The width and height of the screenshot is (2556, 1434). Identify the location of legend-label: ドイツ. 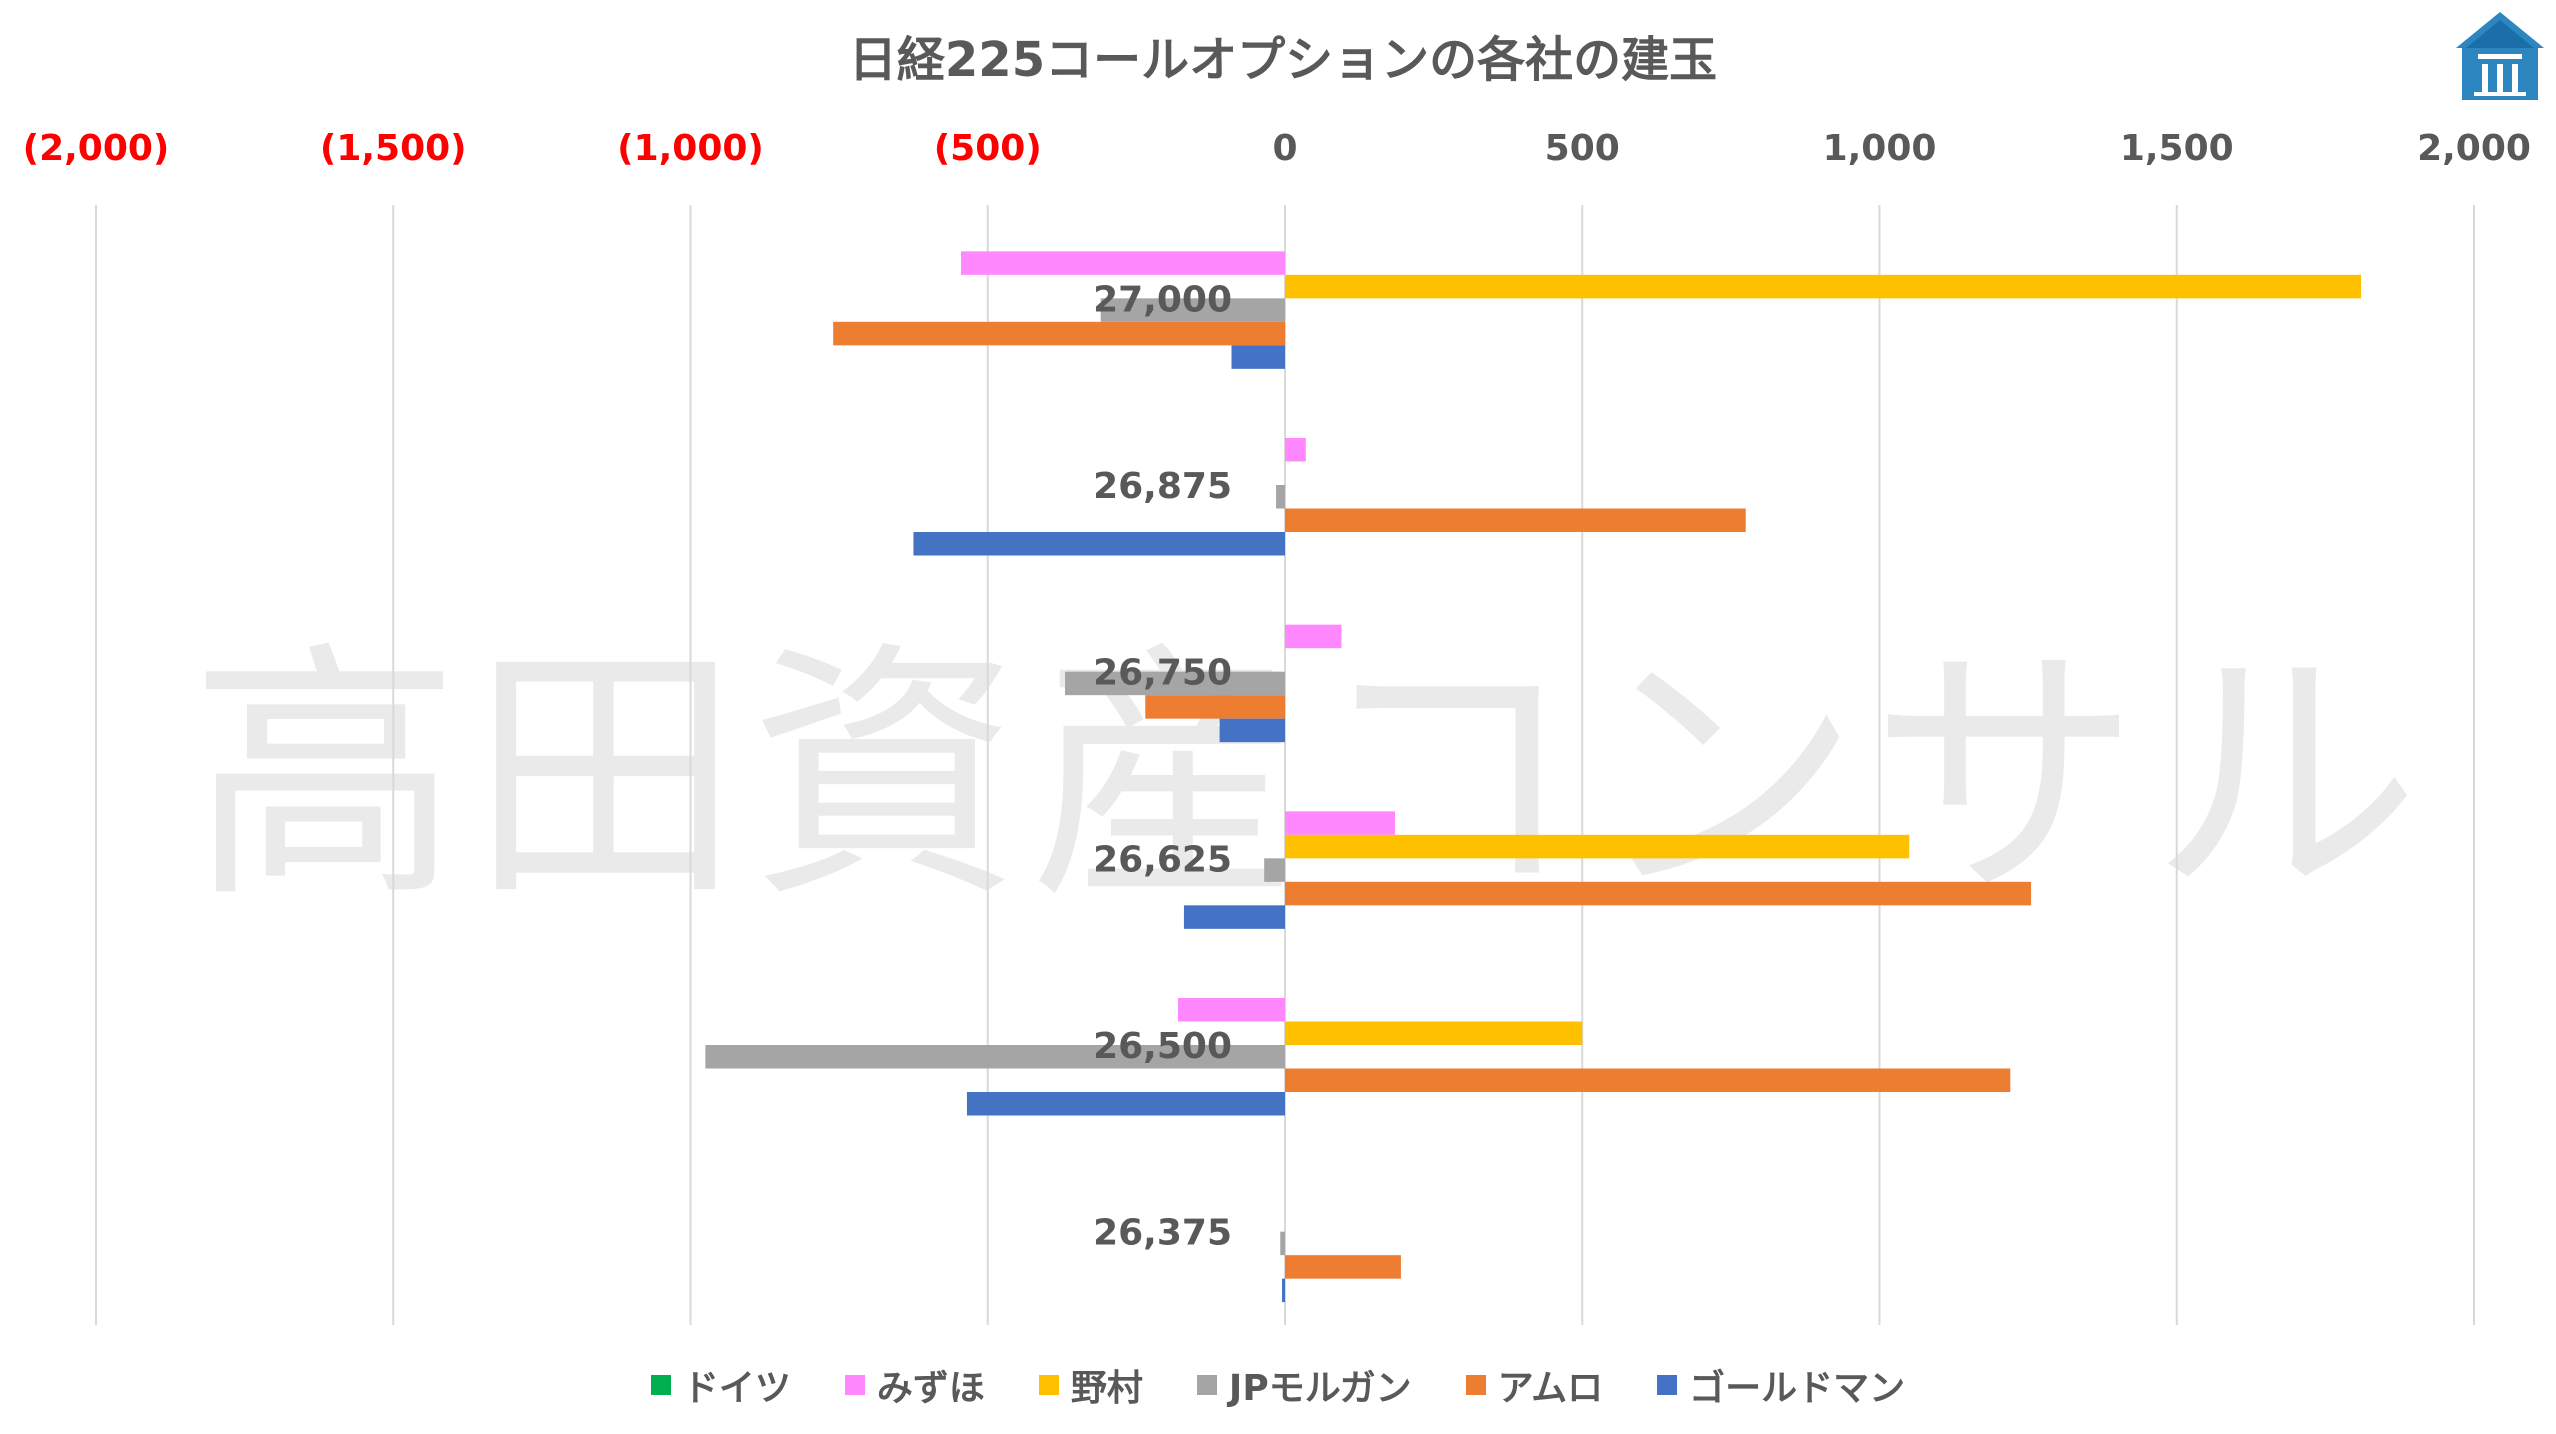
(736, 1388).